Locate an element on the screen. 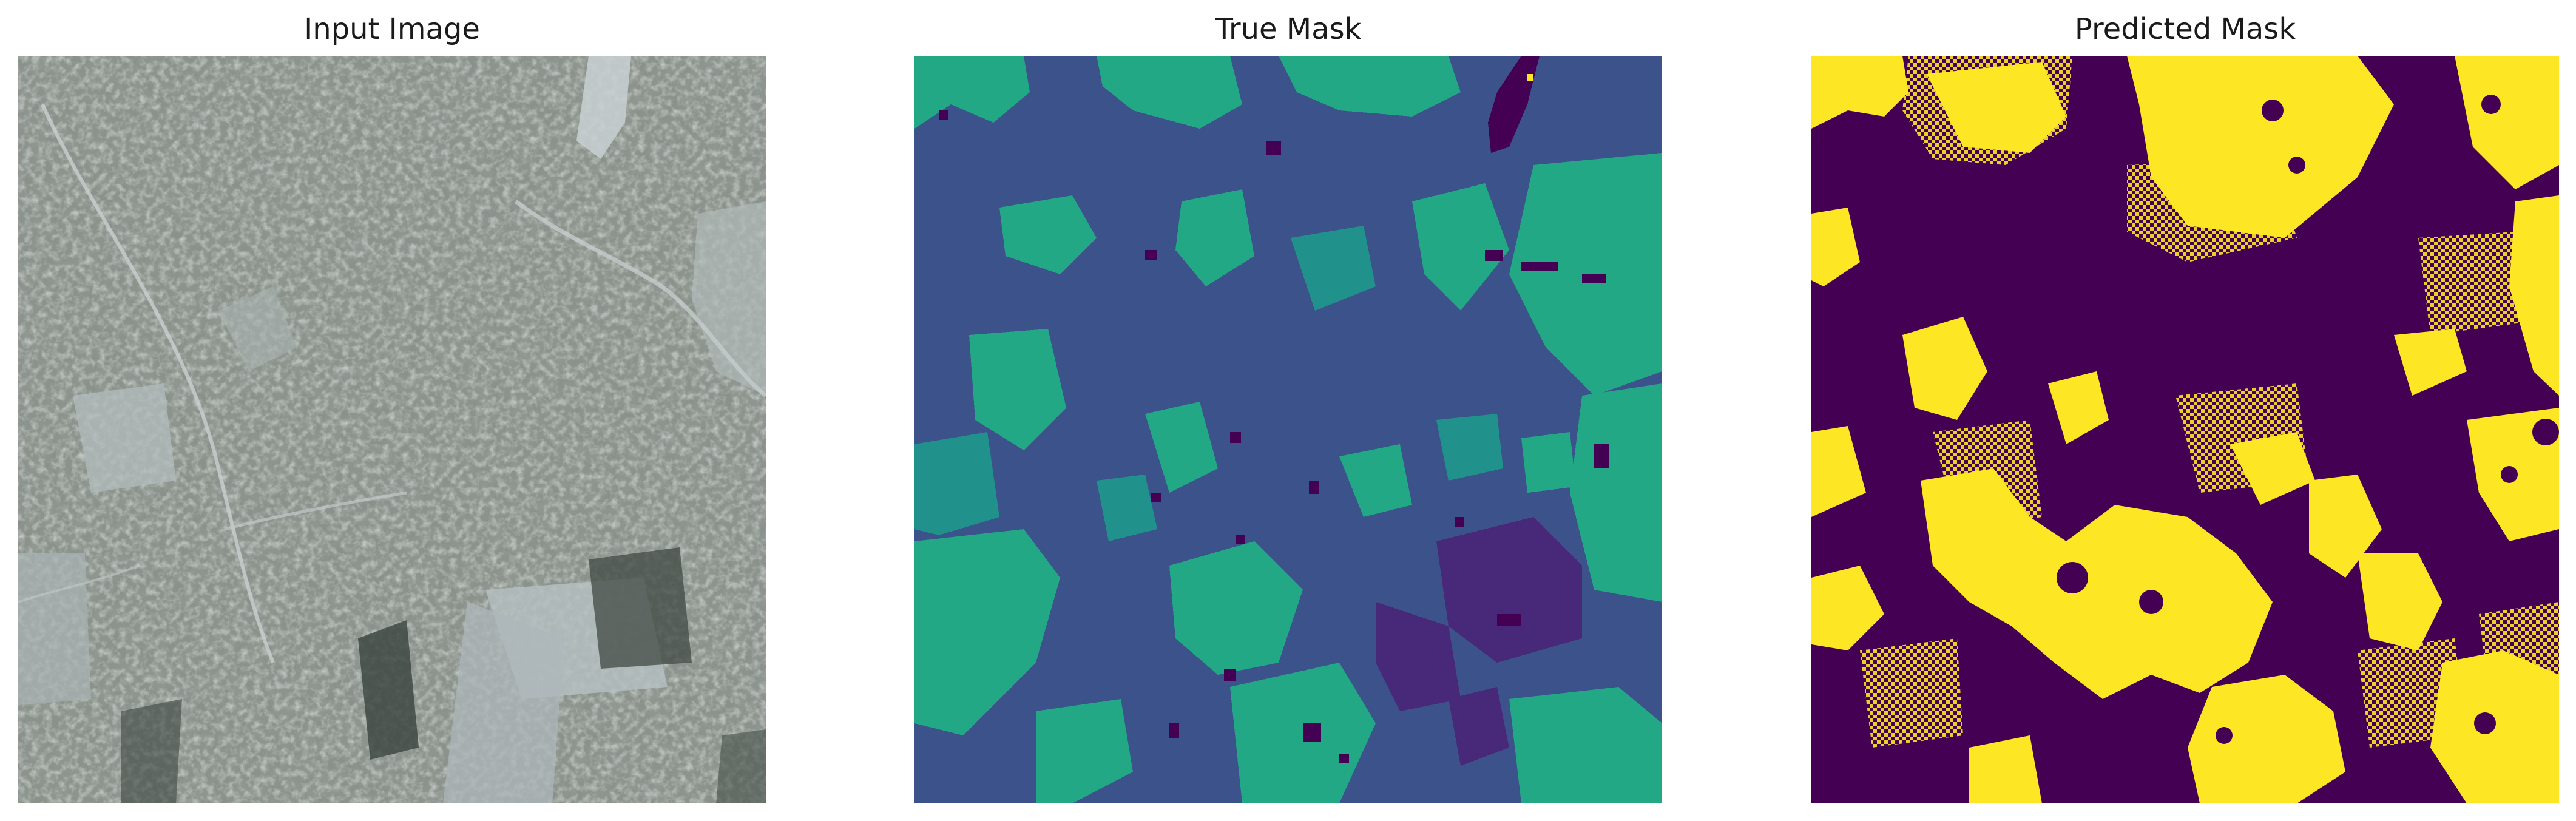  input-image-title: Input Image is located at coordinates (392, 29).